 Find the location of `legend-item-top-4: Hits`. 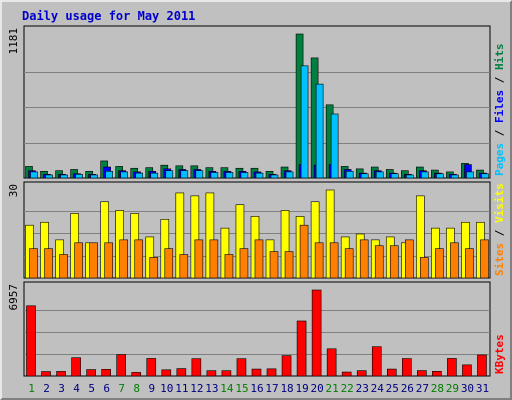

legend-item-top-4: Hits is located at coordinates (499, 57).